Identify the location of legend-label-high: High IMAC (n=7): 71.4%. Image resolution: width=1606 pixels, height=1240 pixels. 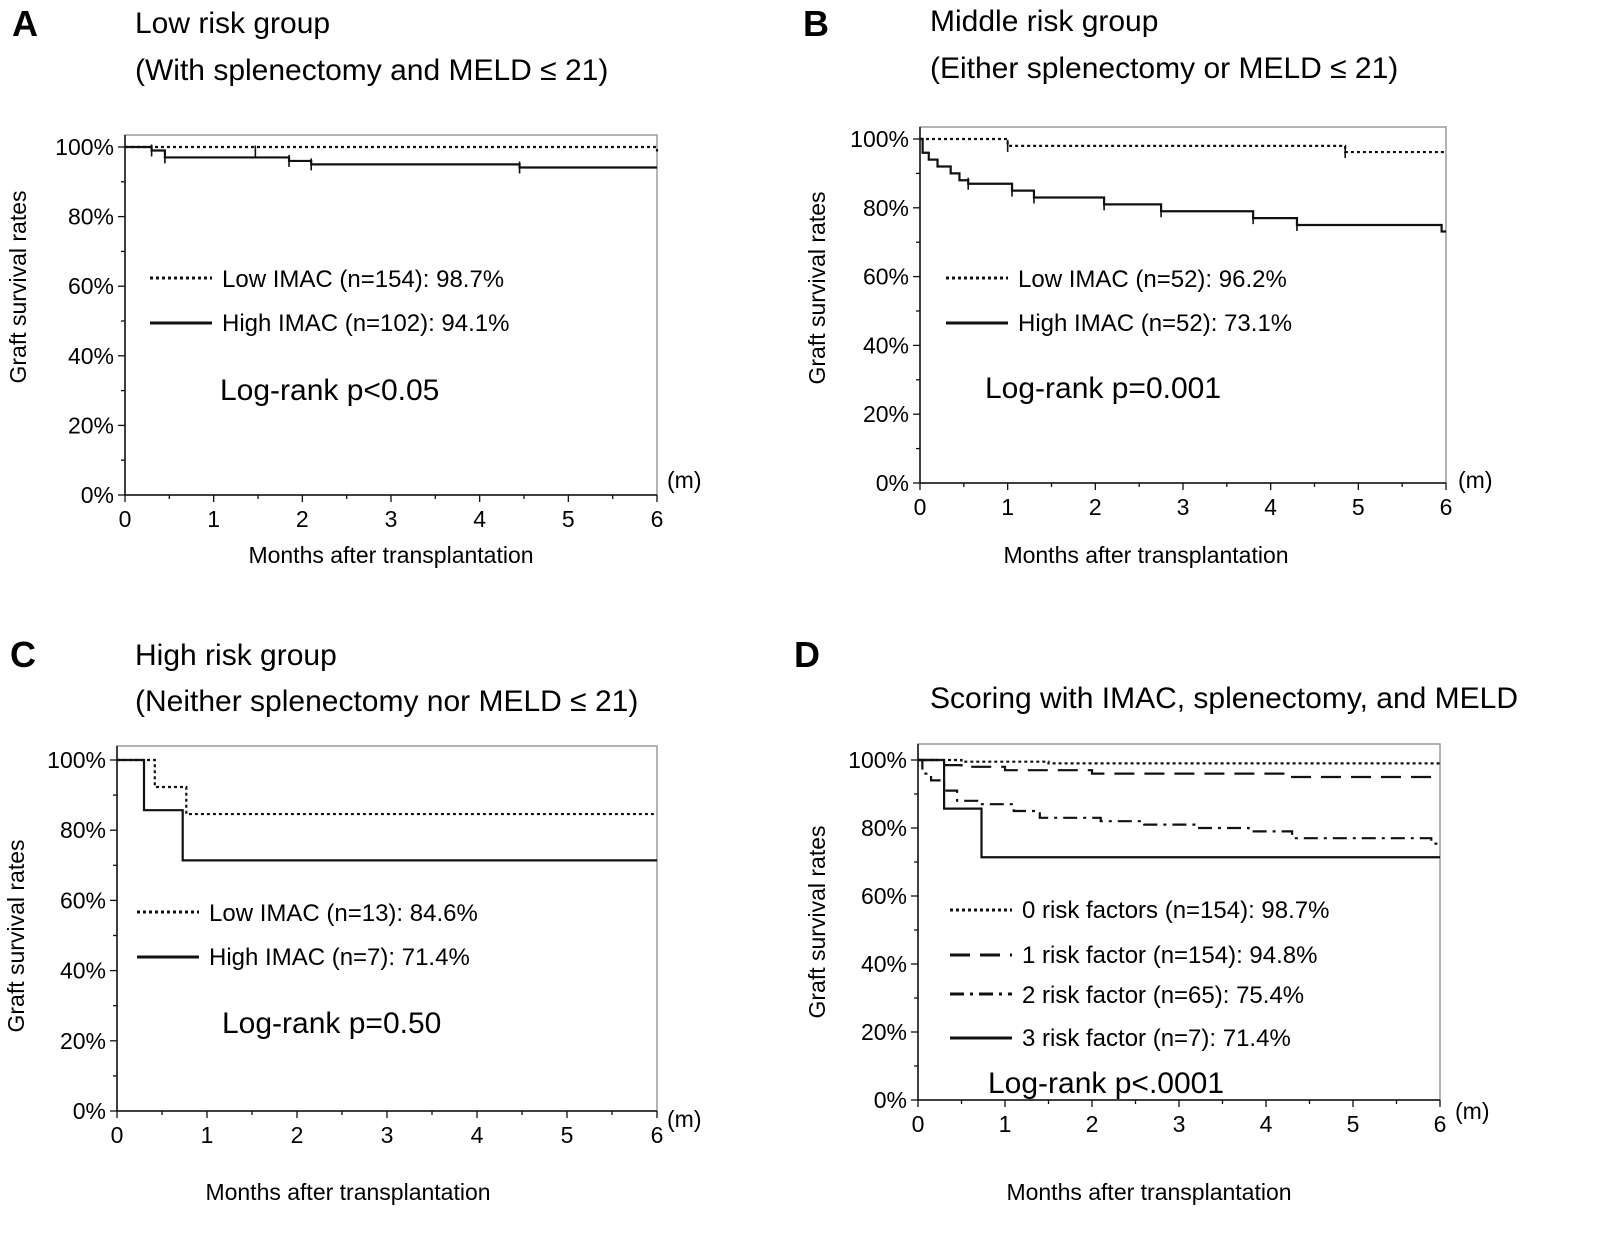
(339, 957).